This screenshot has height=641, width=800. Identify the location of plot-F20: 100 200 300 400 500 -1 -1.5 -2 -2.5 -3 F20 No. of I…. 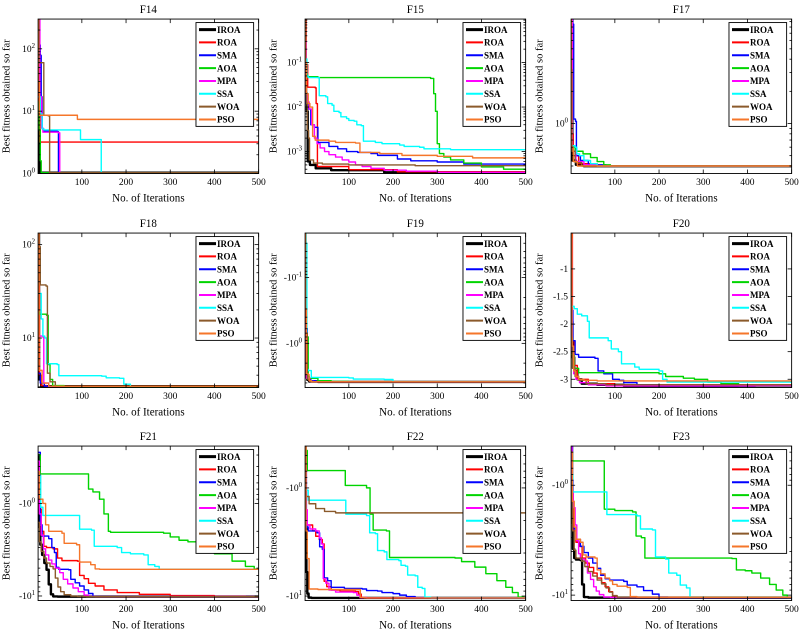
(666, 320).